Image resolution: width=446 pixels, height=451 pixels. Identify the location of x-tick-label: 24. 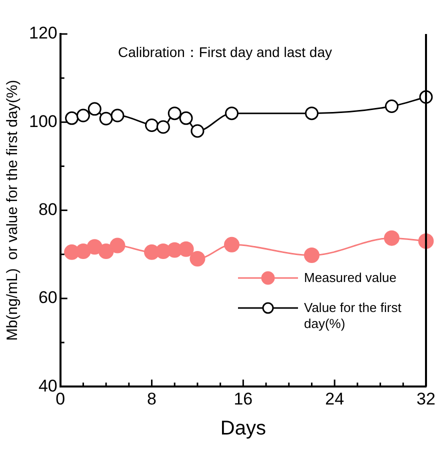
(334, 398).